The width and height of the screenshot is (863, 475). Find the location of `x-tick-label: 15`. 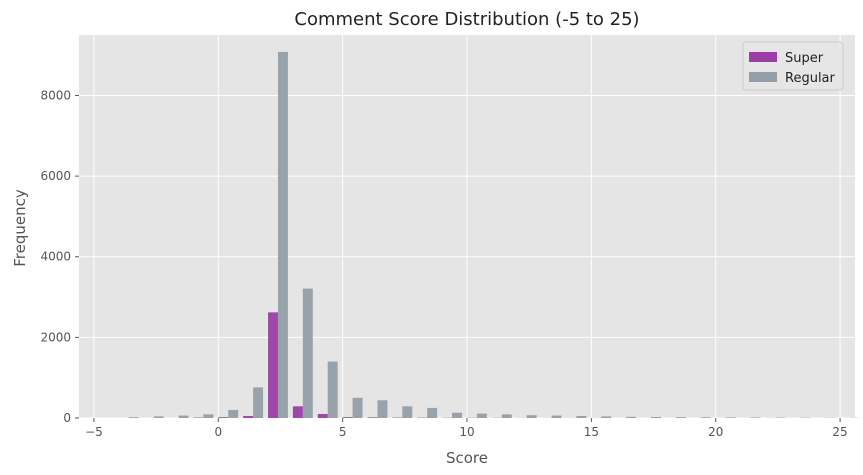

x-tick-label: 15 is located at coordinates (591, 432).